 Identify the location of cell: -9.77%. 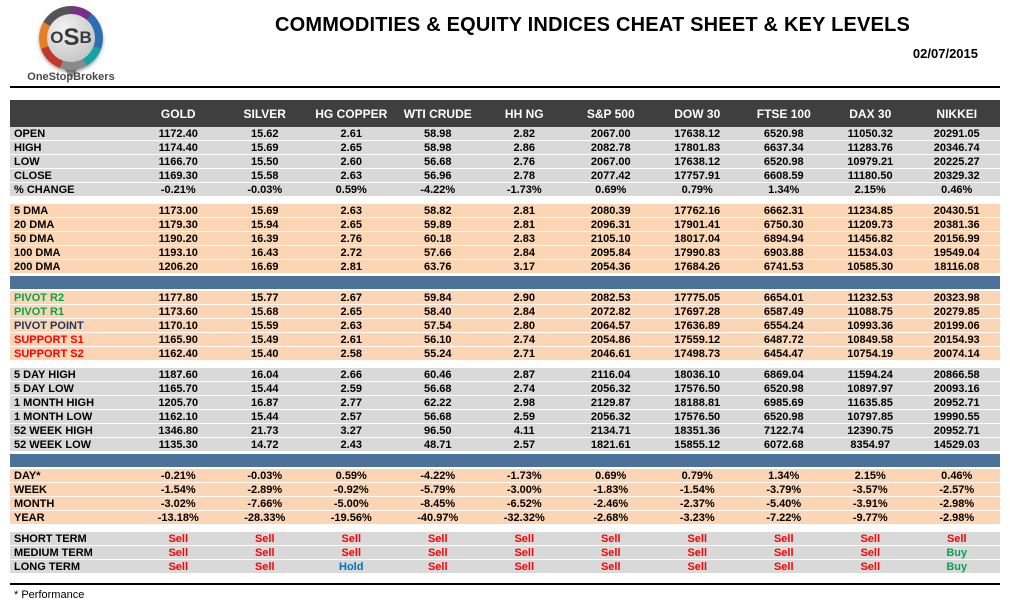
(870, 517).